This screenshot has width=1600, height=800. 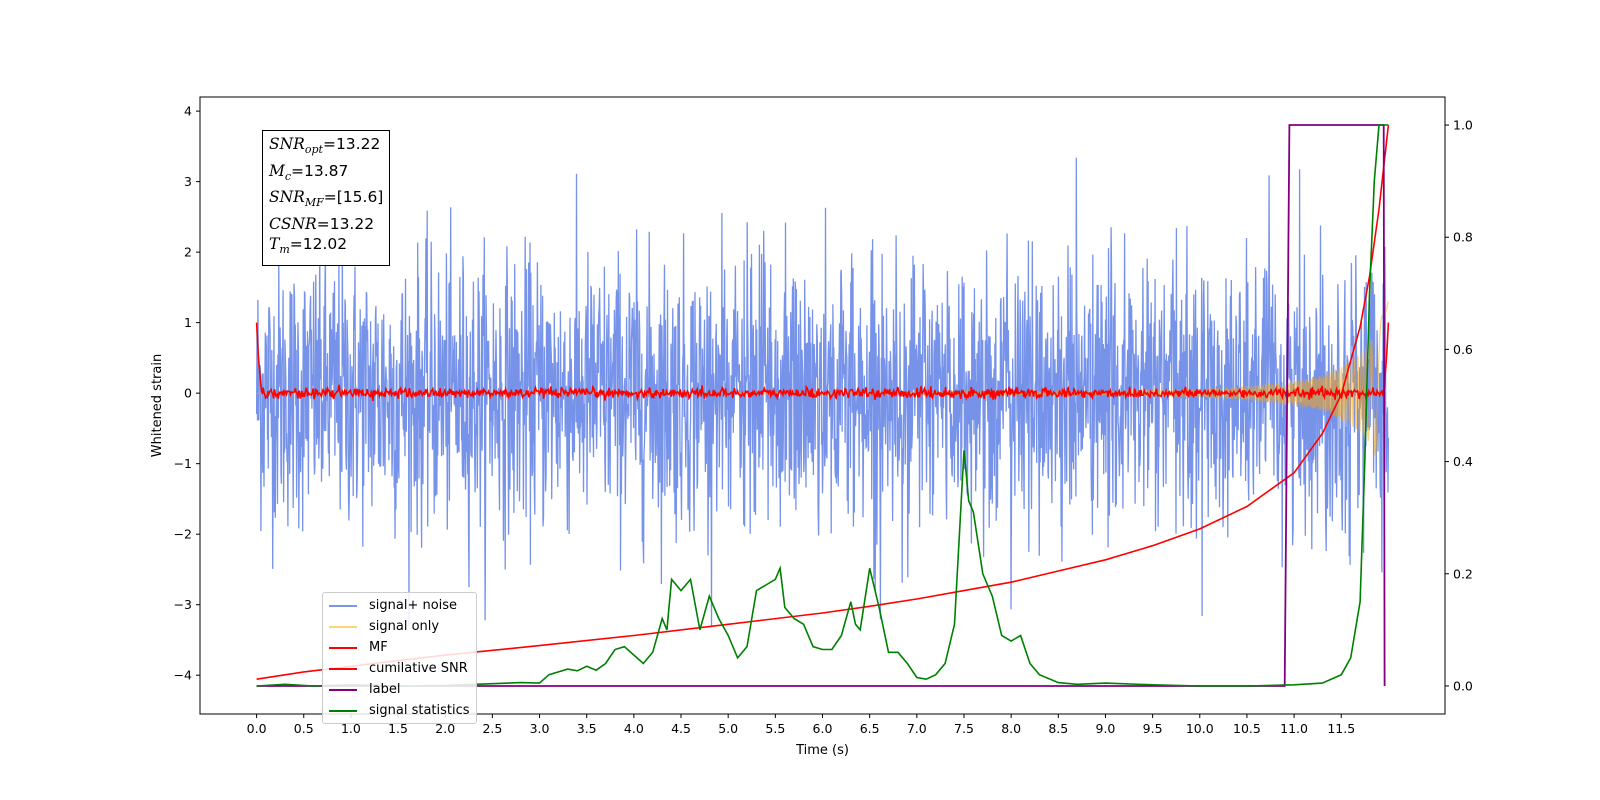 I want to click on x-tick-label: 11.5, so click(x=1341, y=728).